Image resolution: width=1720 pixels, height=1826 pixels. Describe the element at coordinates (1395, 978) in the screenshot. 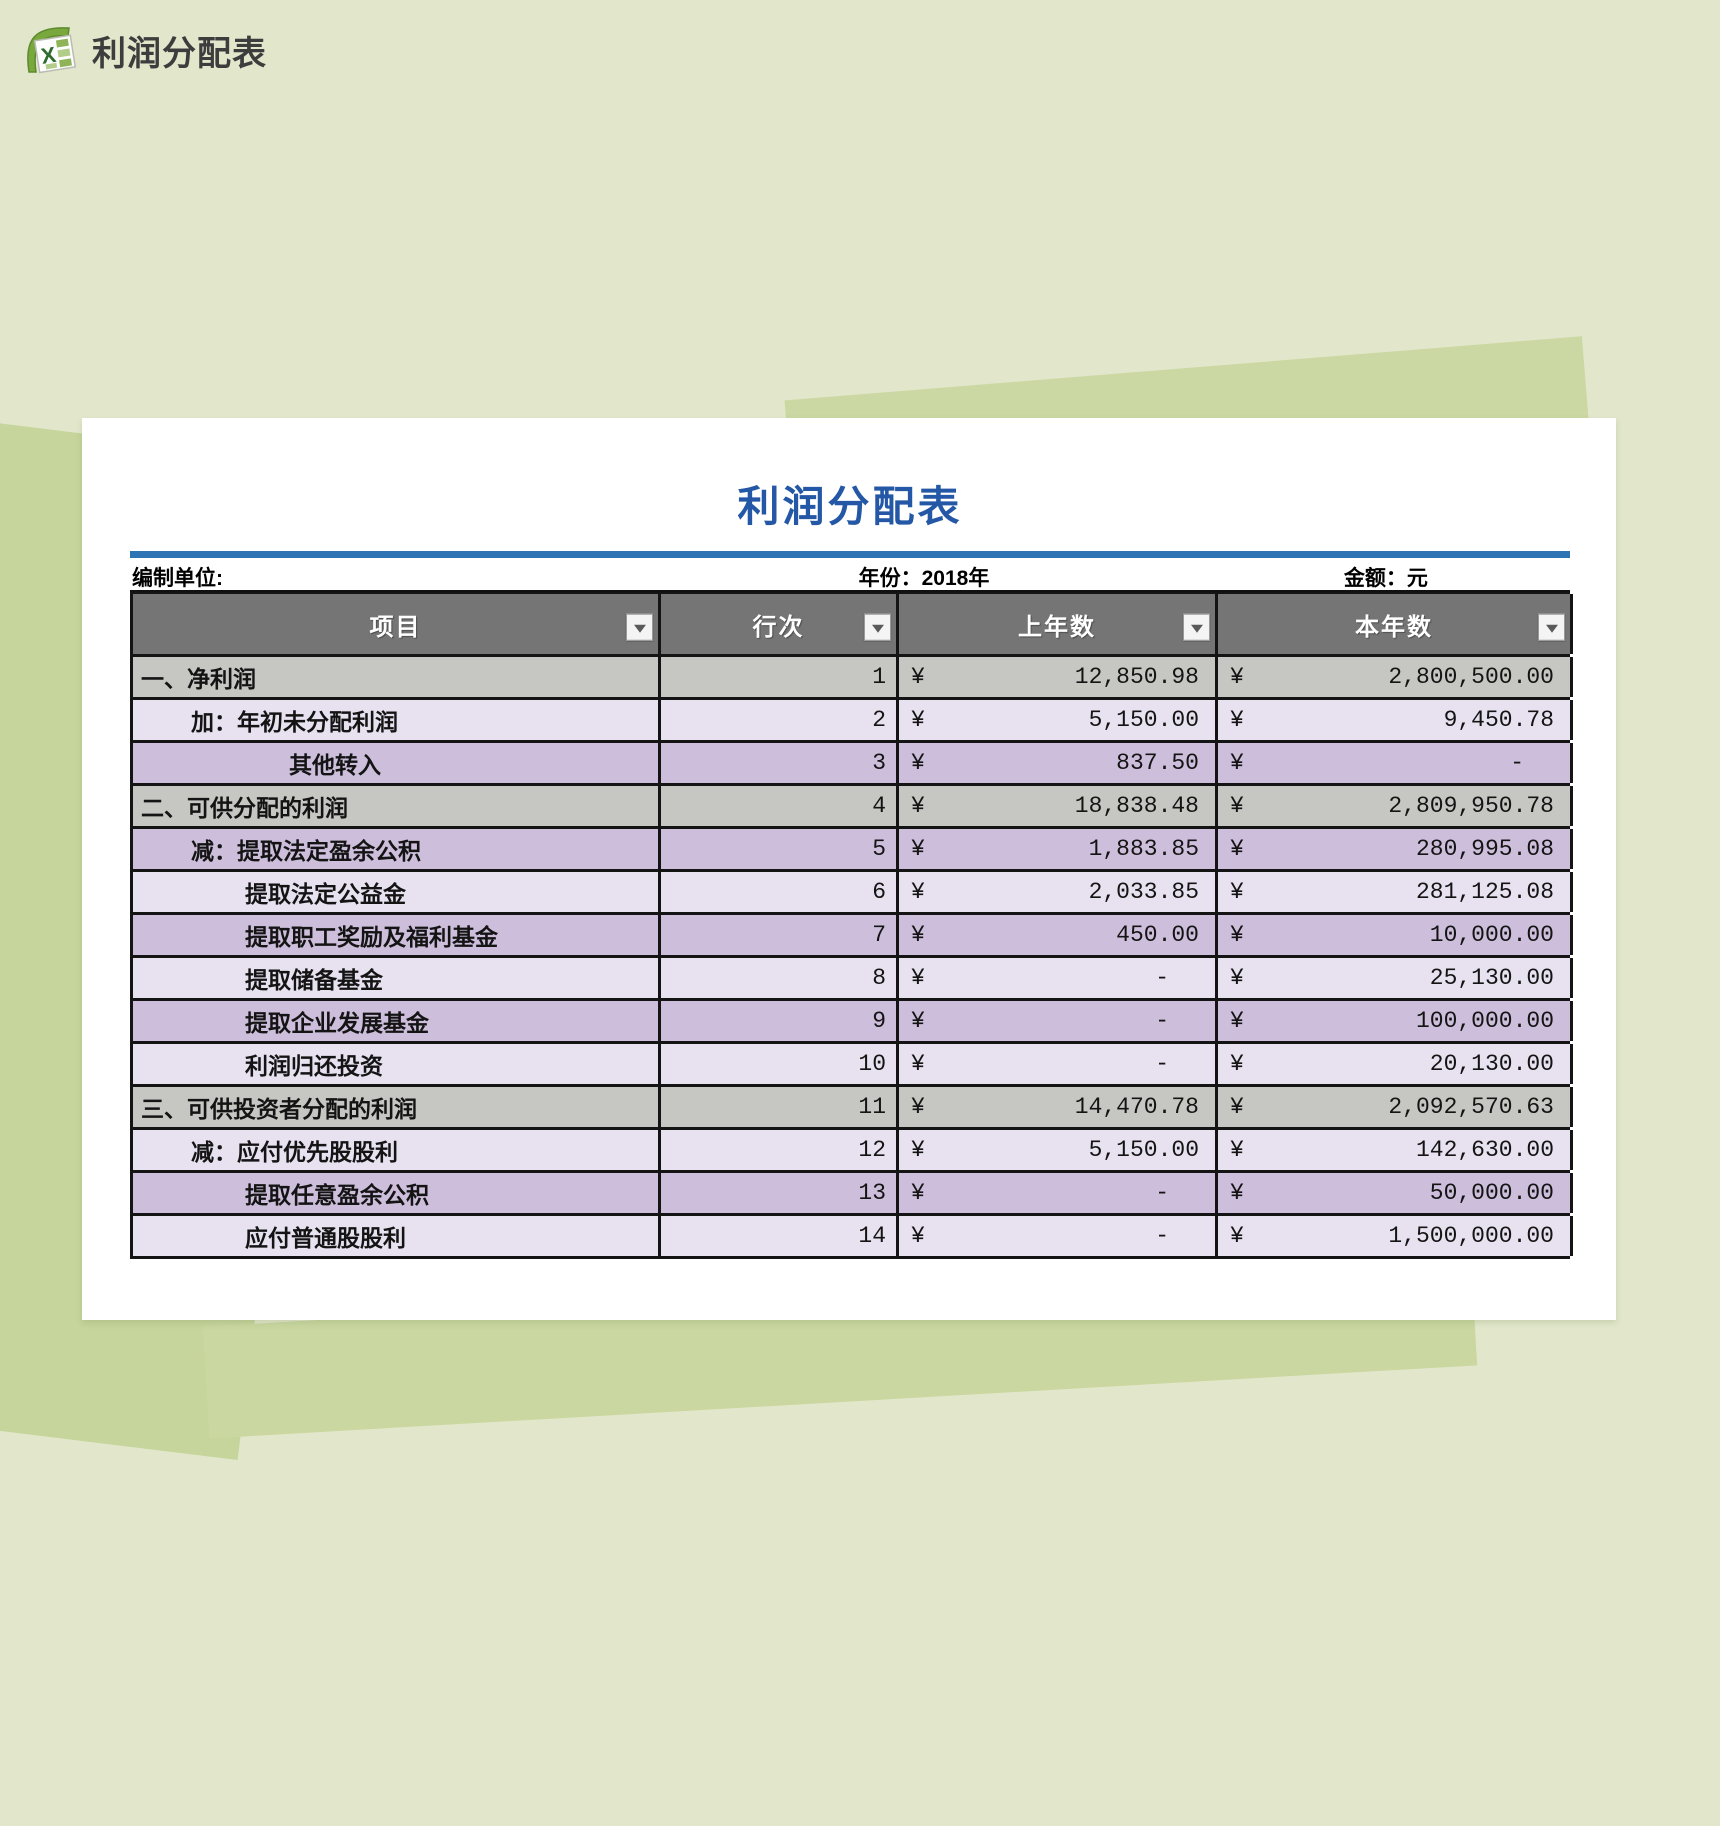

I see `current-year-amount: ¥25,130.00` at that location.